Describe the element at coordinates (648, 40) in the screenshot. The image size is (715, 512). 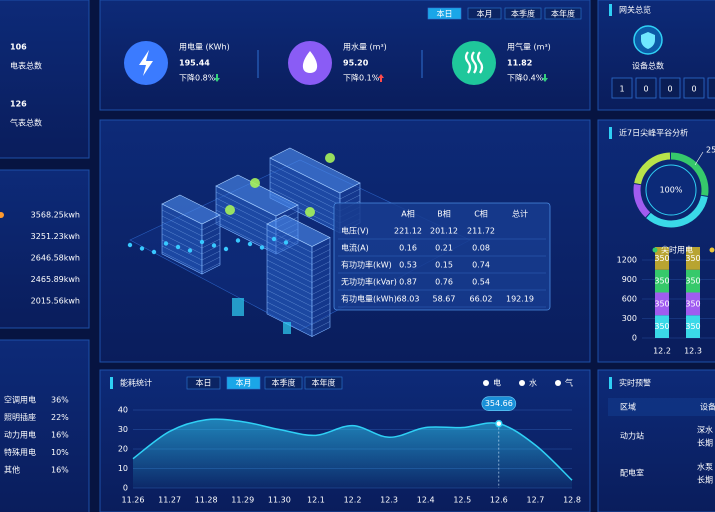
I see `shield` at that location.